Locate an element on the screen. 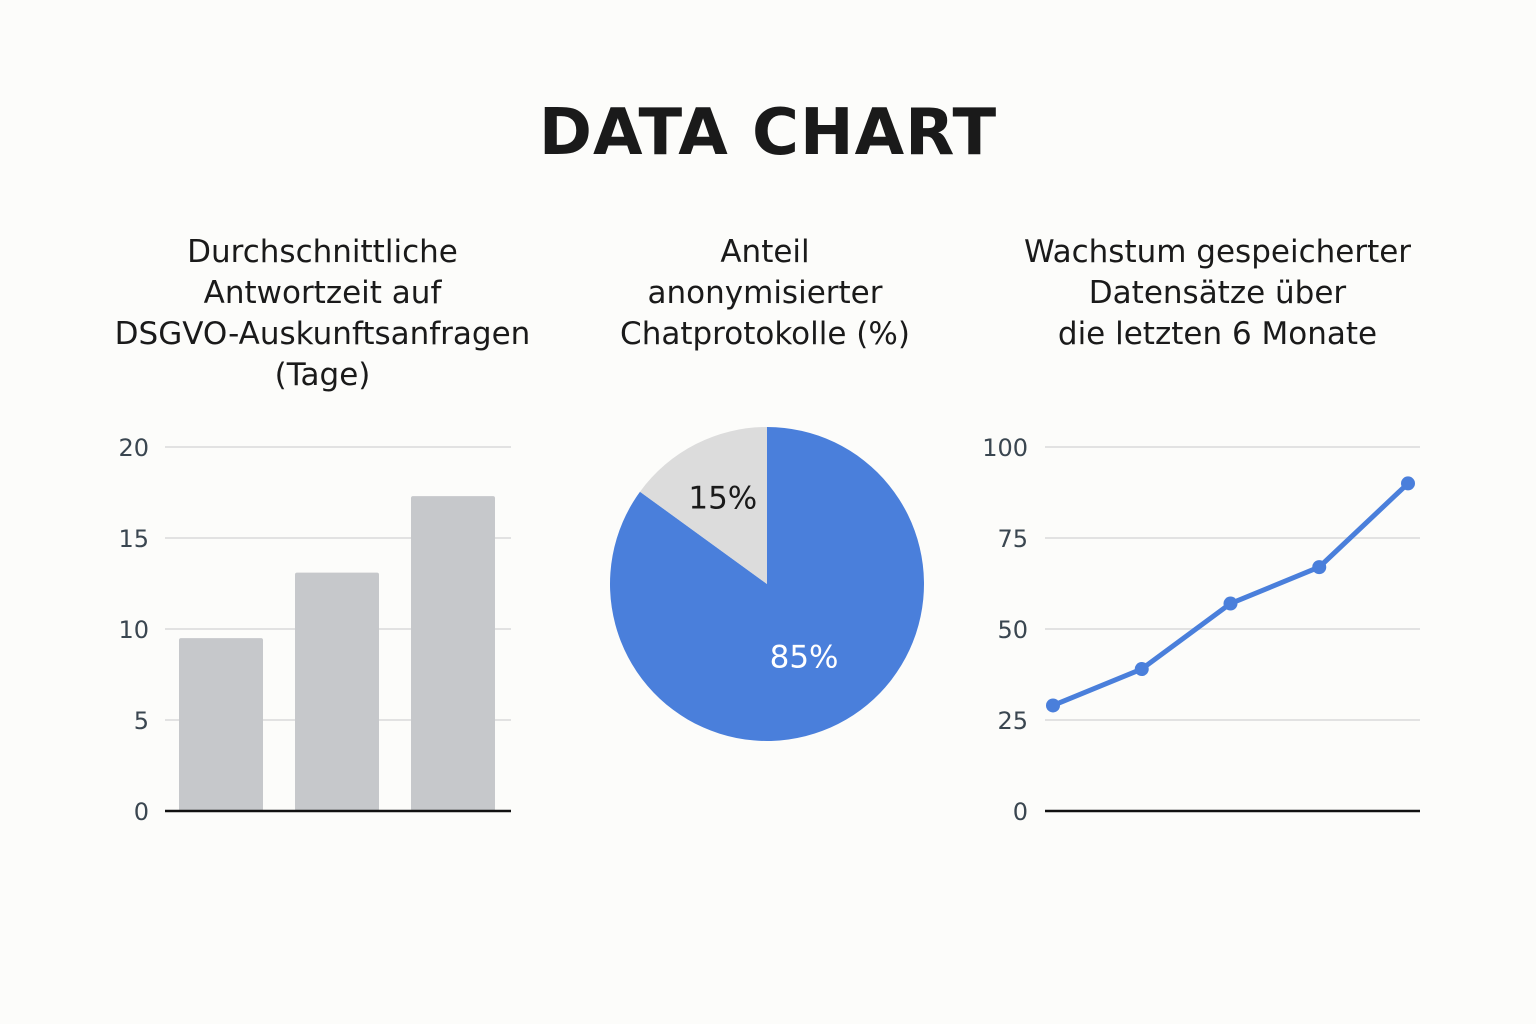  pie-chart-title-line: anonymisierter is located at coordinates (765, 293).